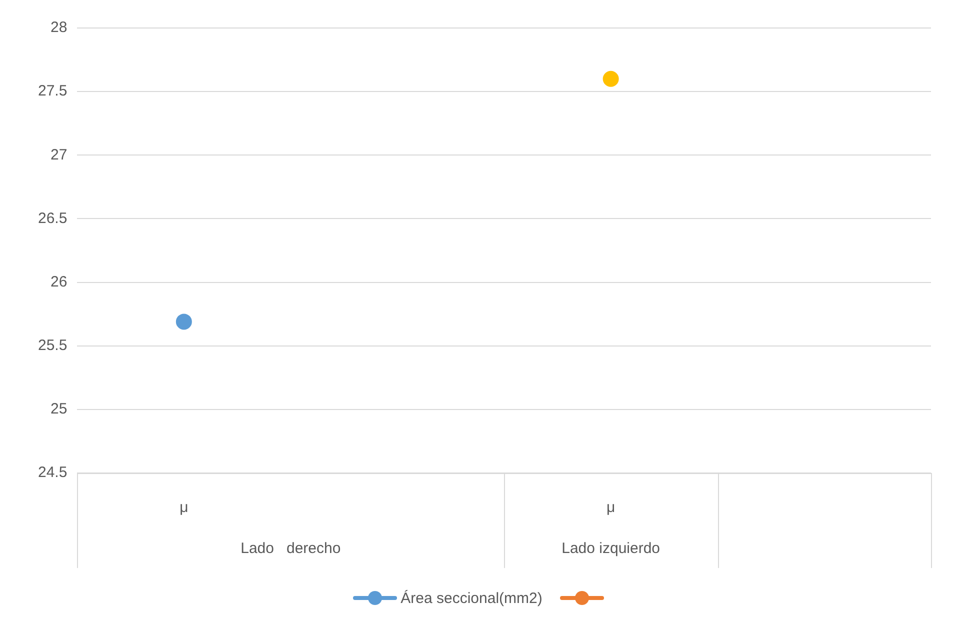 This screenshot has height=629, width=957. I want to click on y-tick-label: 28, so click(59, 27).